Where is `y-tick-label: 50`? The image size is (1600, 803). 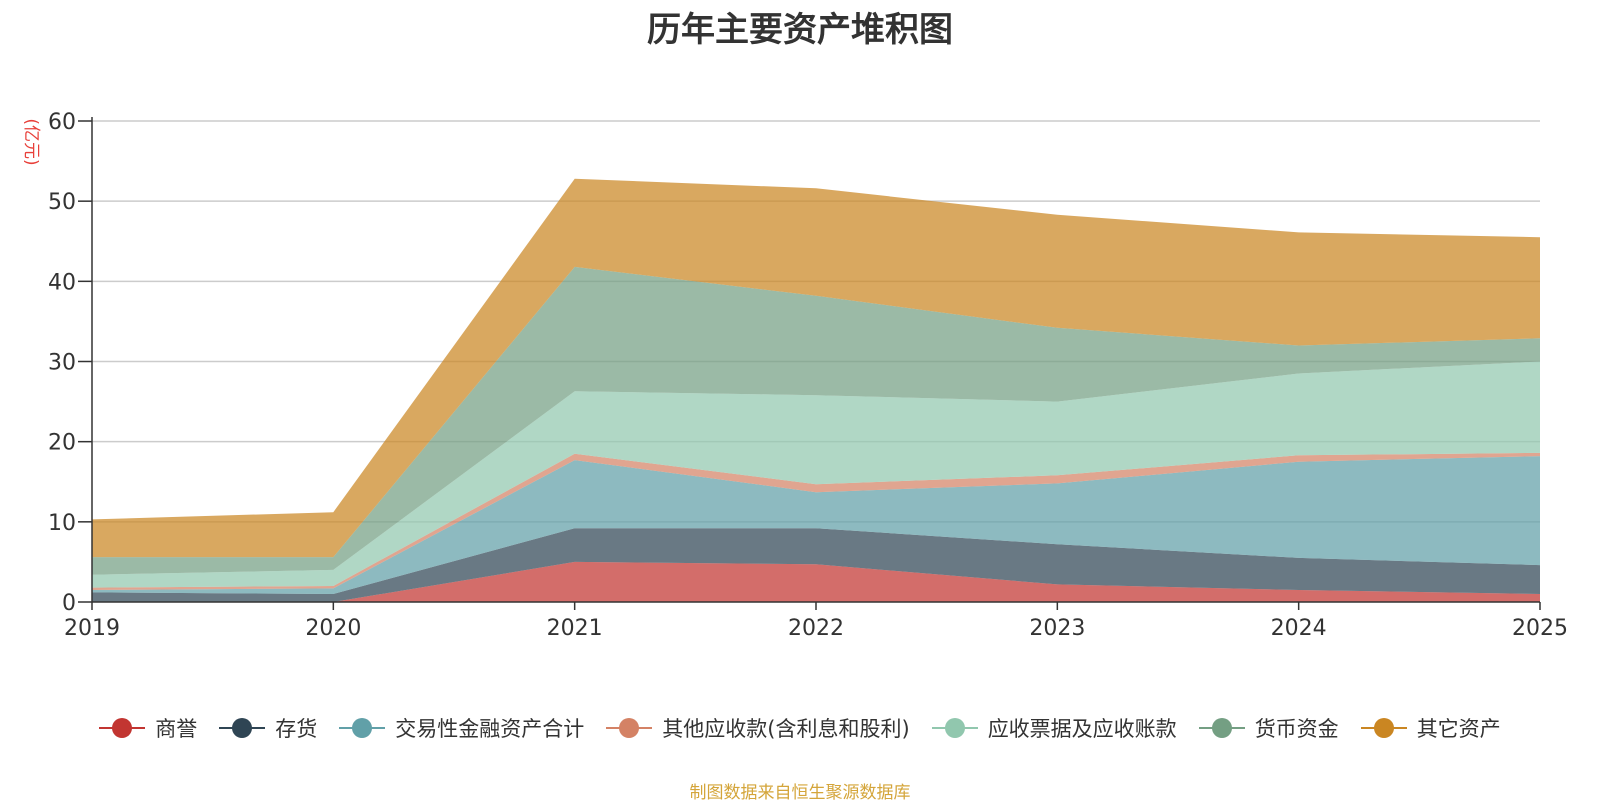 y-tick-label: 50 is located at coordinates (62, 202).